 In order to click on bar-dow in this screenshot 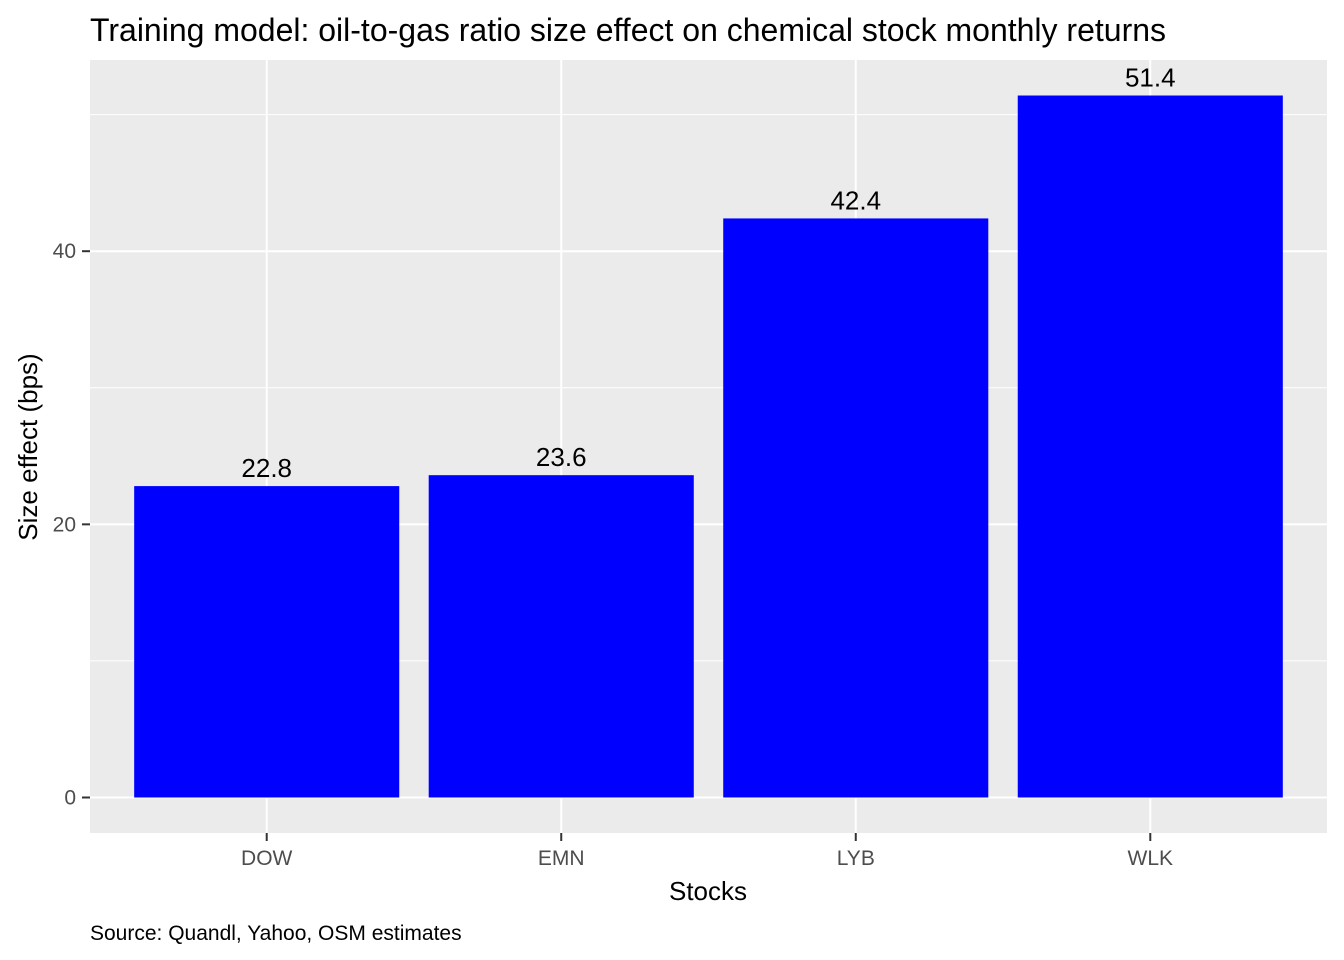, I will do `click(267, 642)`.